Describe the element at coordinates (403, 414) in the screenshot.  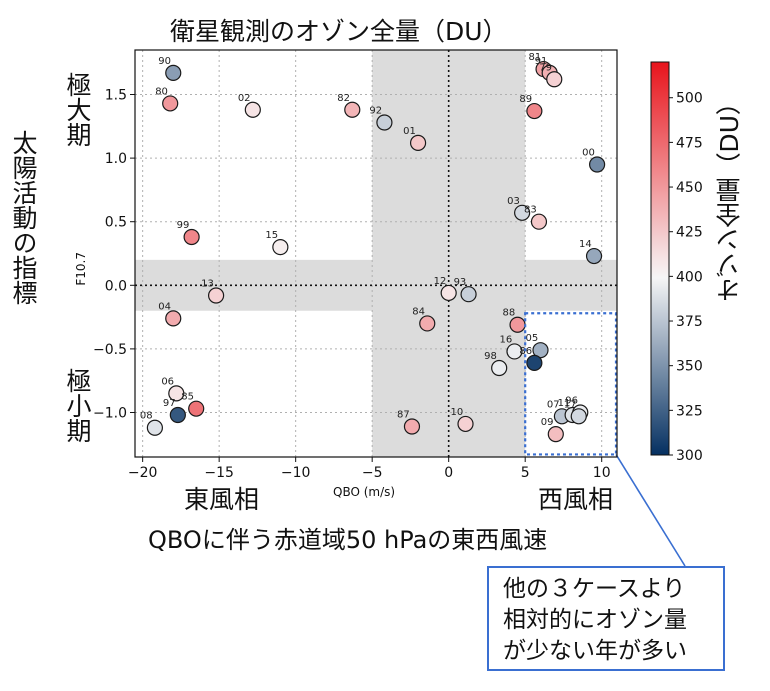
I see `data-point-label: 87` at that location.